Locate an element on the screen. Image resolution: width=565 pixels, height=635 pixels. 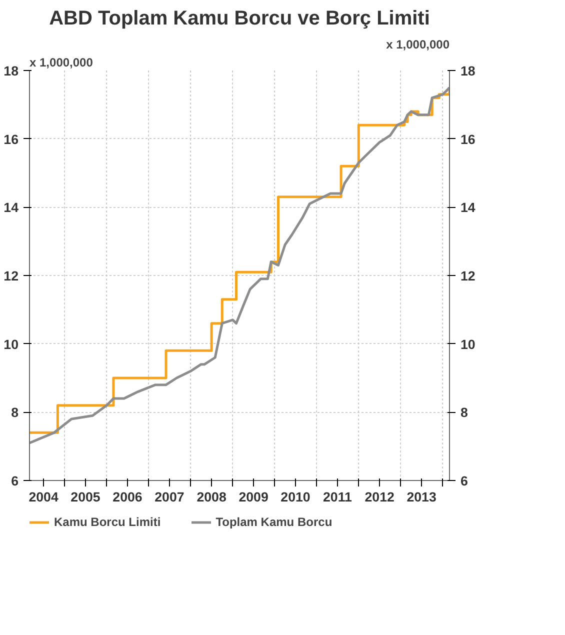
x-tick-label: 2012 is located at coordinates (379, 497).